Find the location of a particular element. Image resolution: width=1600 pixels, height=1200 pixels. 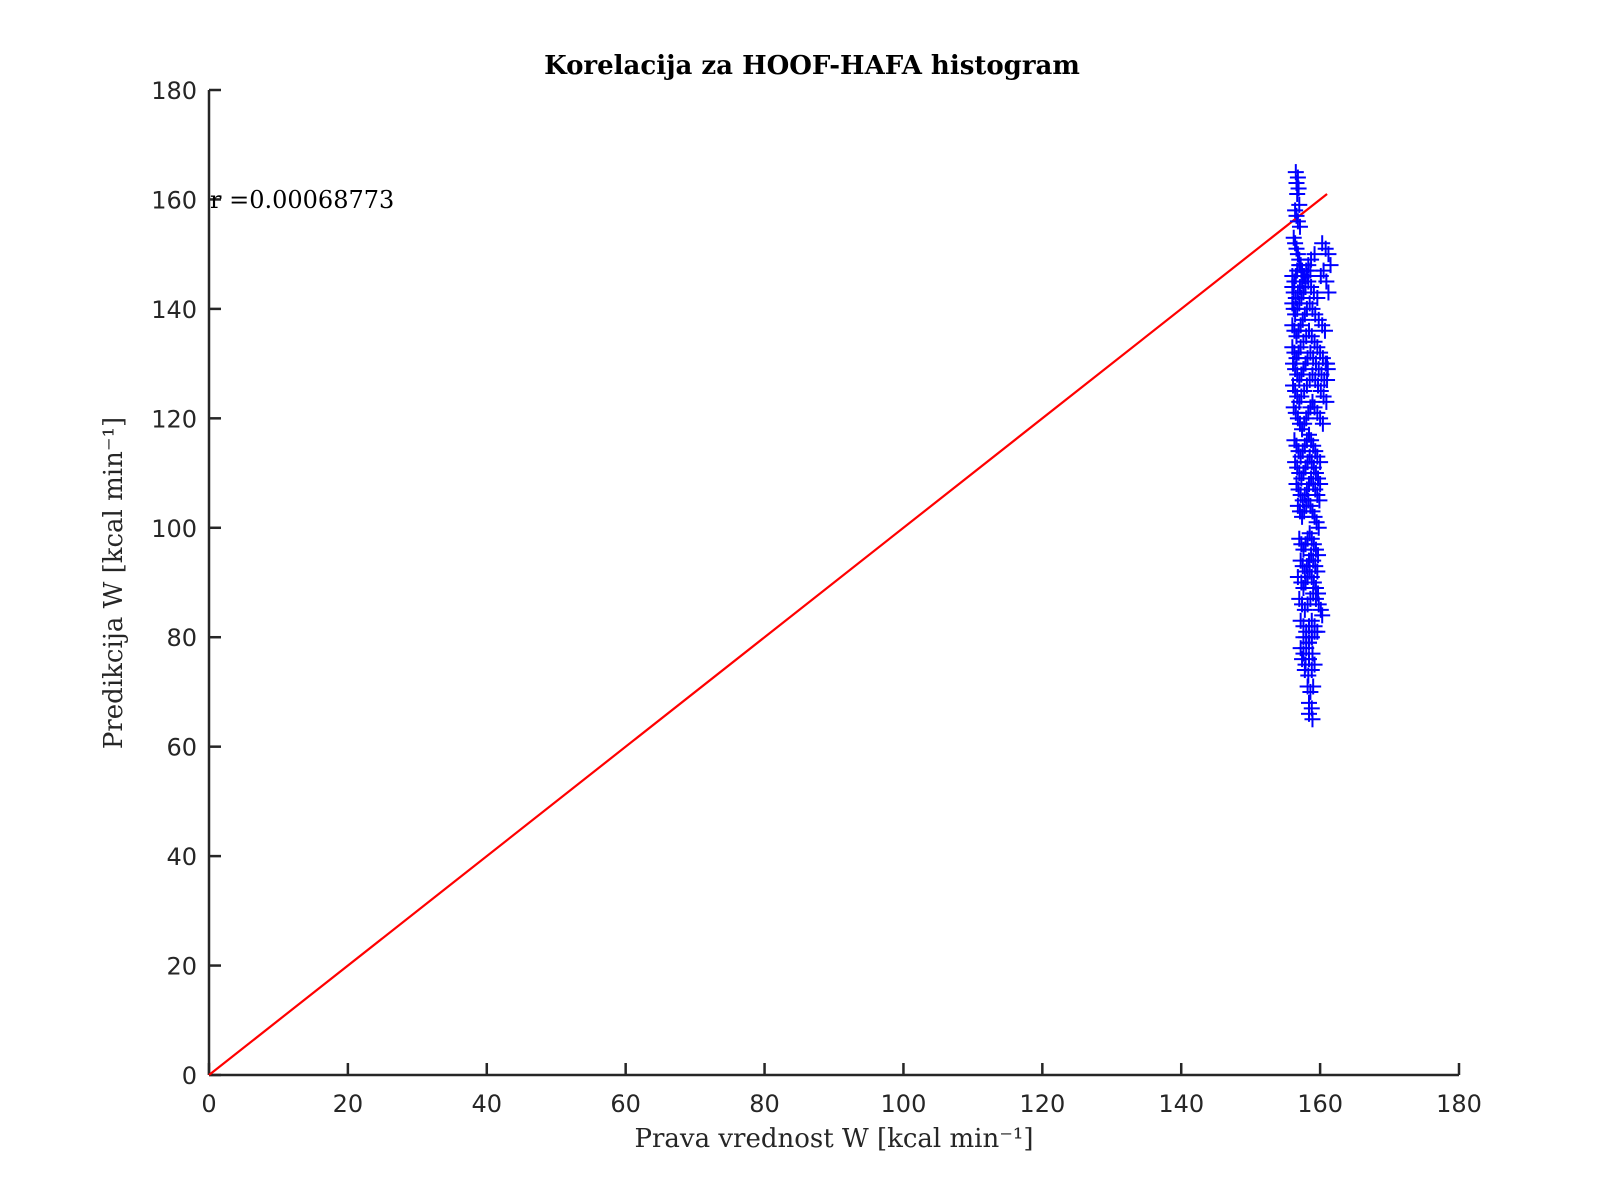

x-tick-label: 120 is located at coordinates (1042, 1104).